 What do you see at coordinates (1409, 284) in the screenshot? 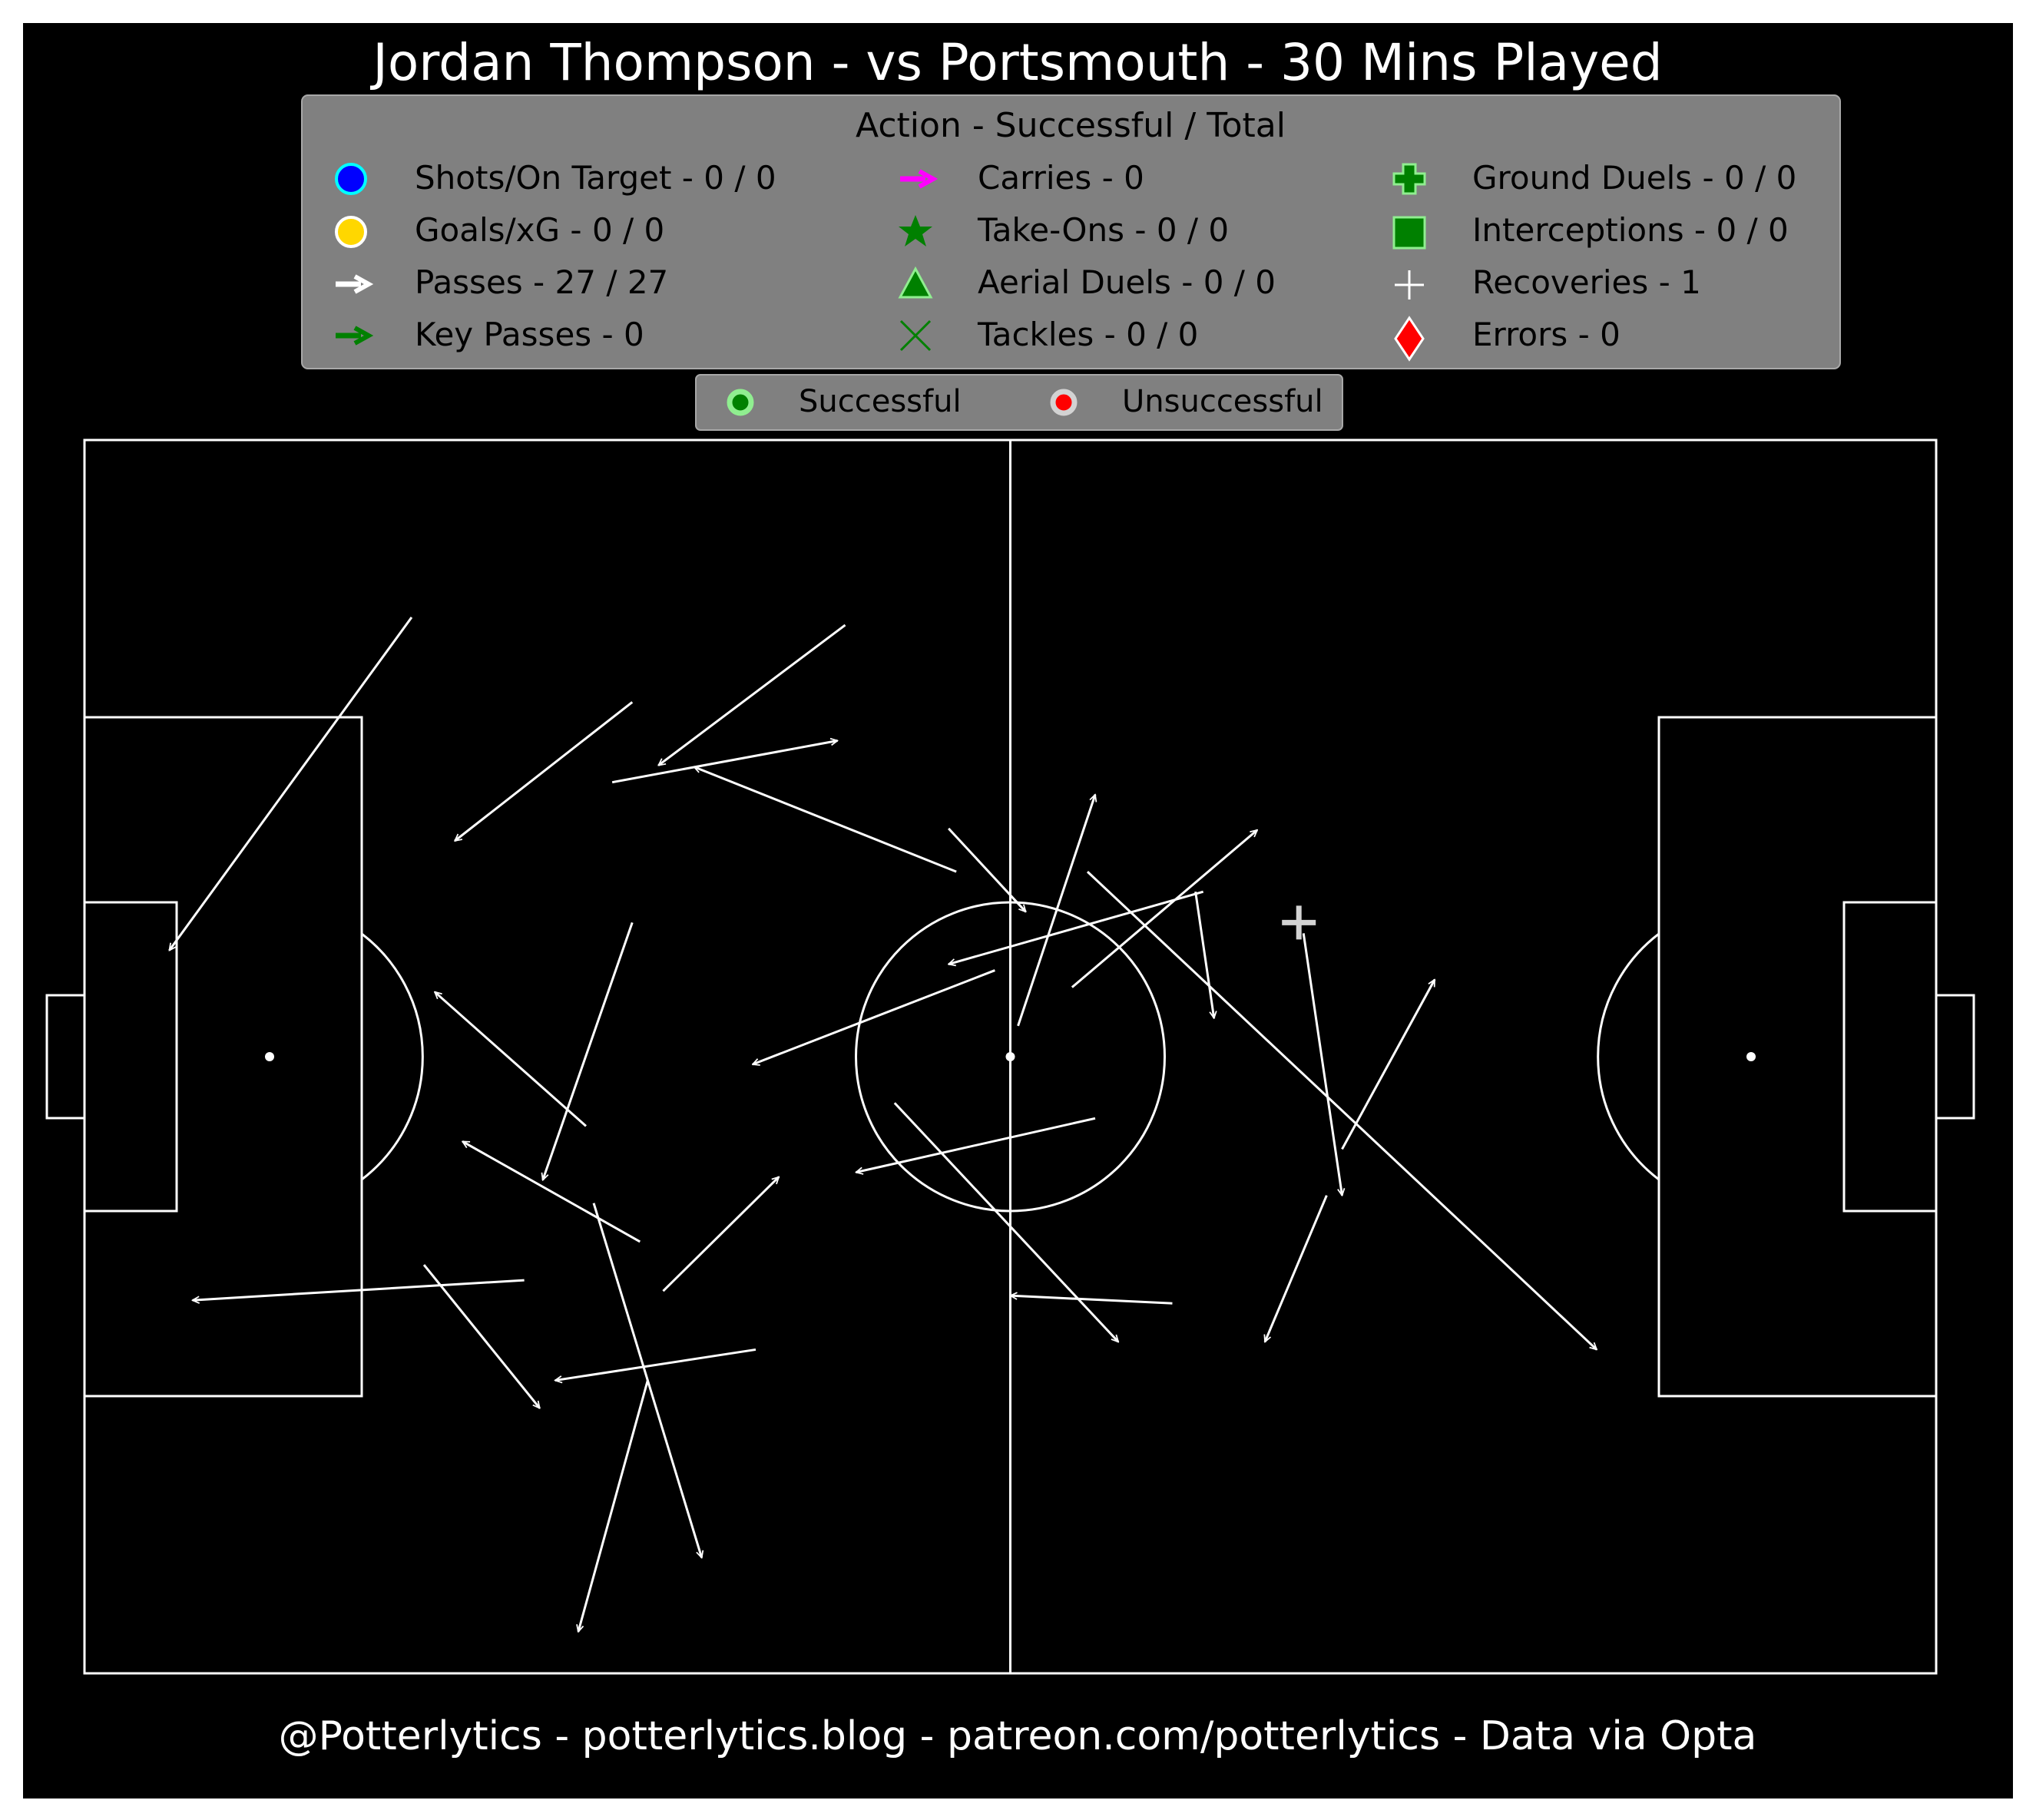
I see `white-plus-icon` at bounding box center [1409, 284].